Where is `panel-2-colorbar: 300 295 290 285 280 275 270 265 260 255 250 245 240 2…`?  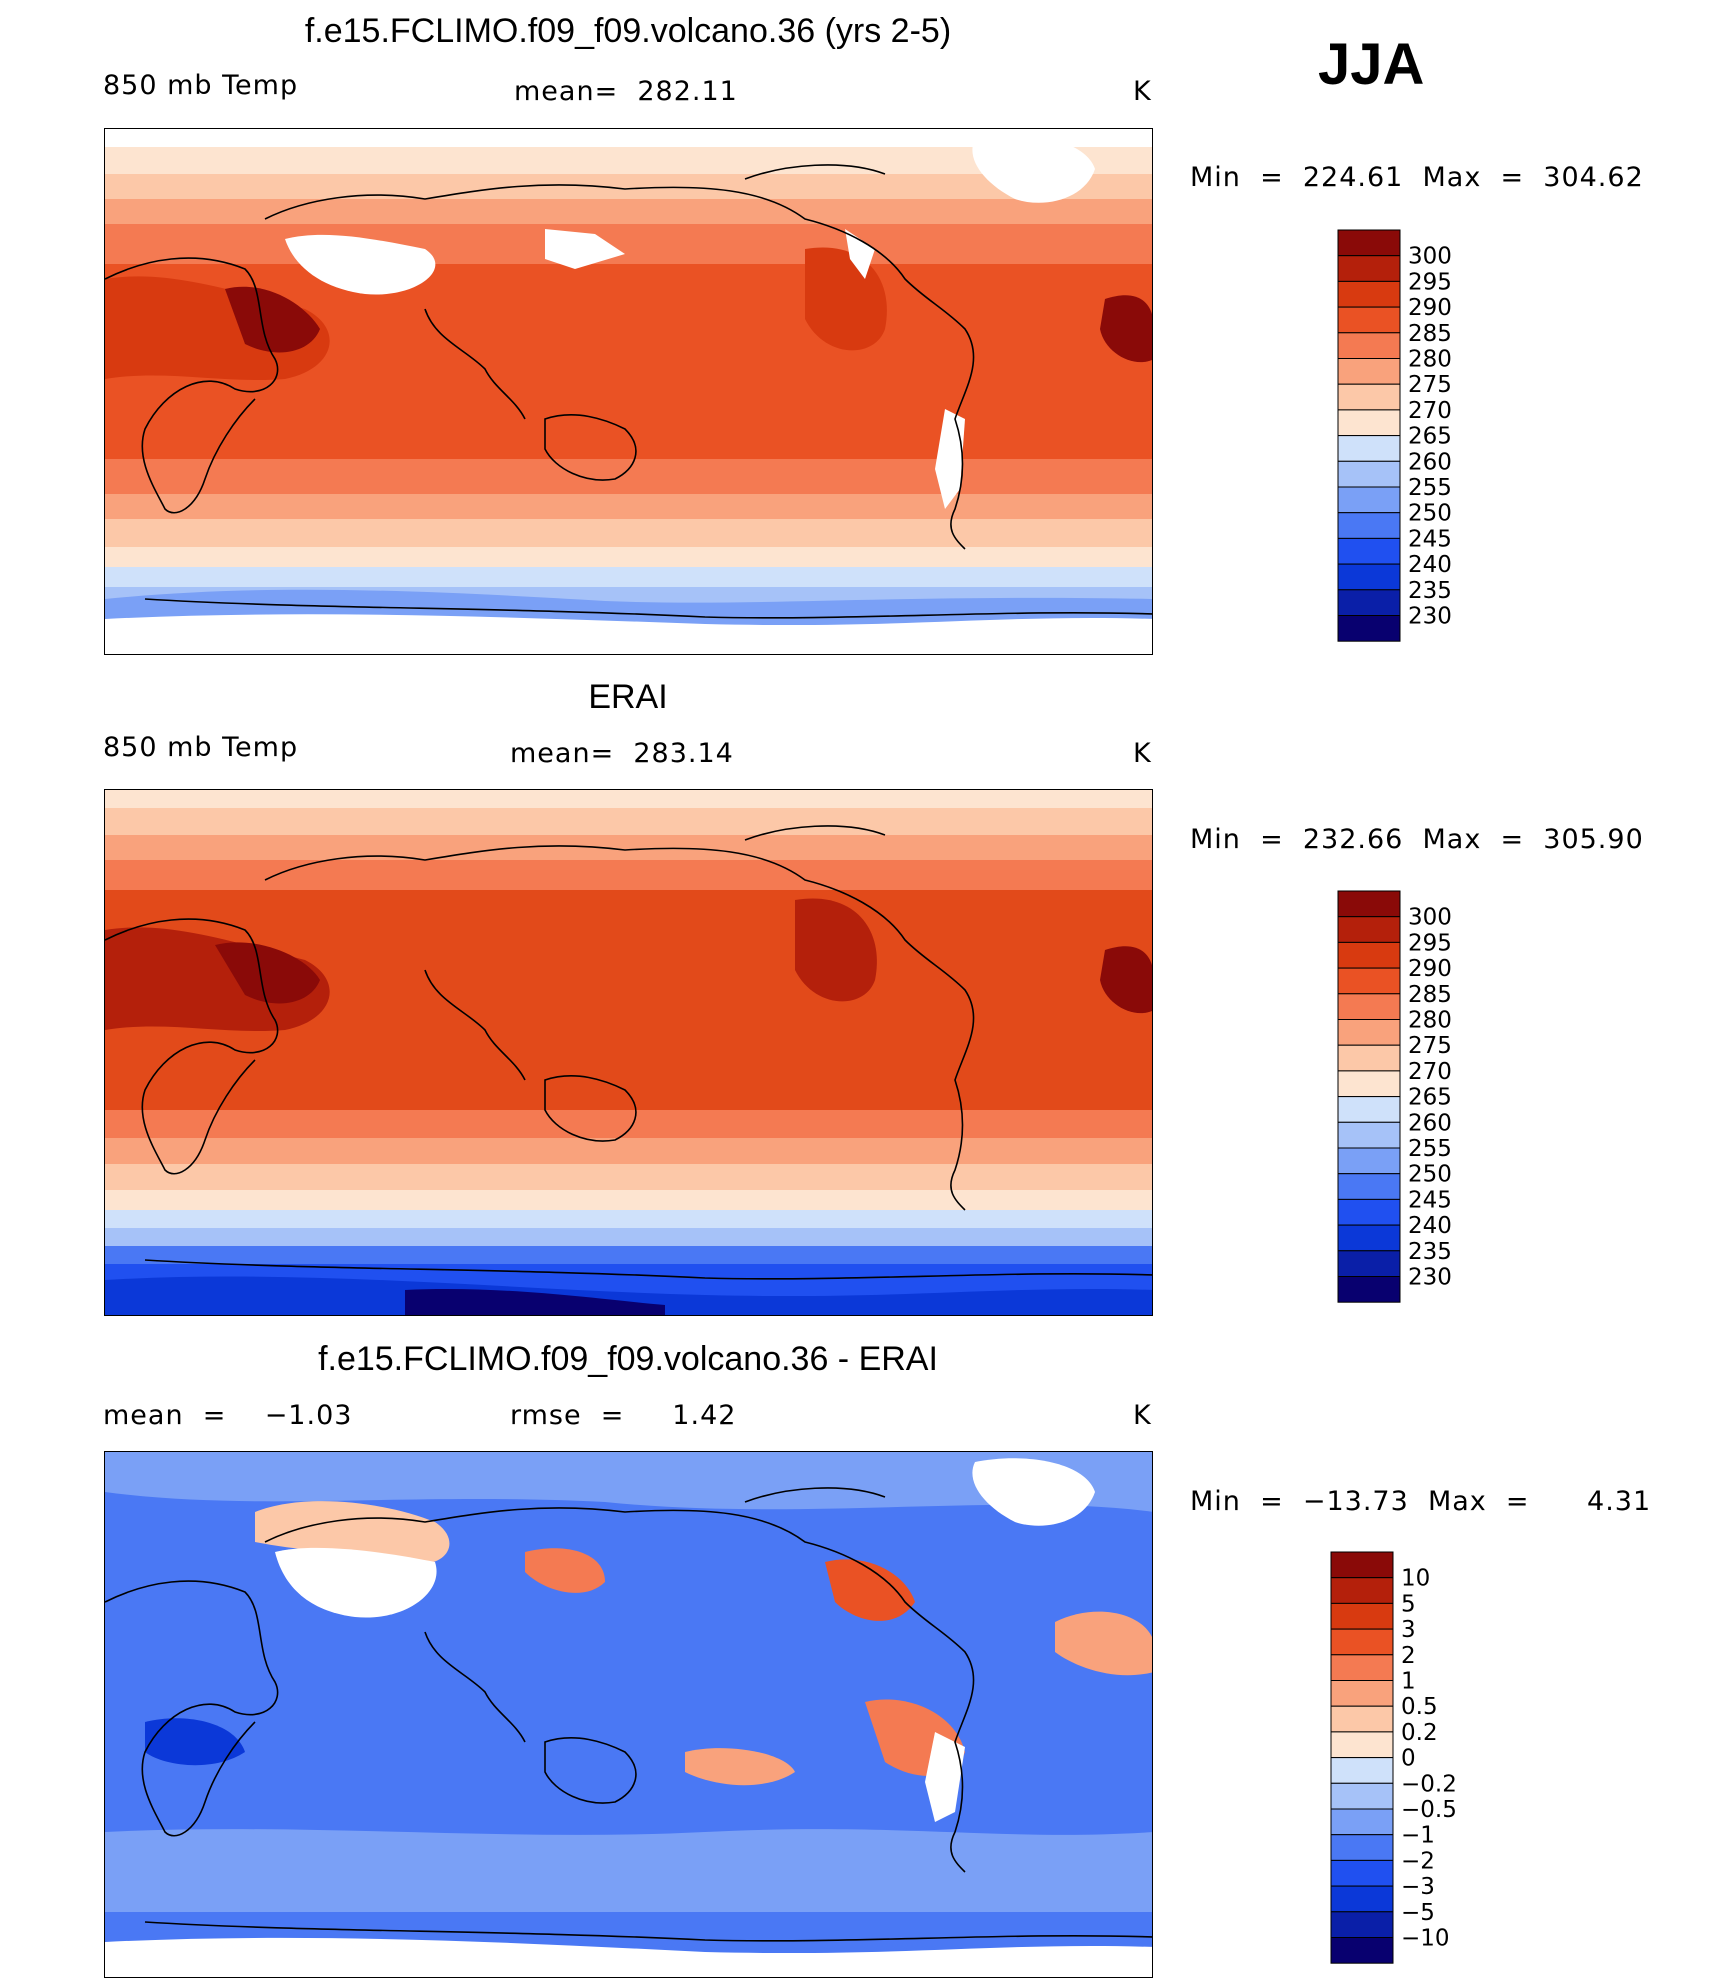
panel-2-colorbar: 300 295 290 285 280 275 270 265 260 255 250 245 240 2… is located at coordinates (1397, 1098).